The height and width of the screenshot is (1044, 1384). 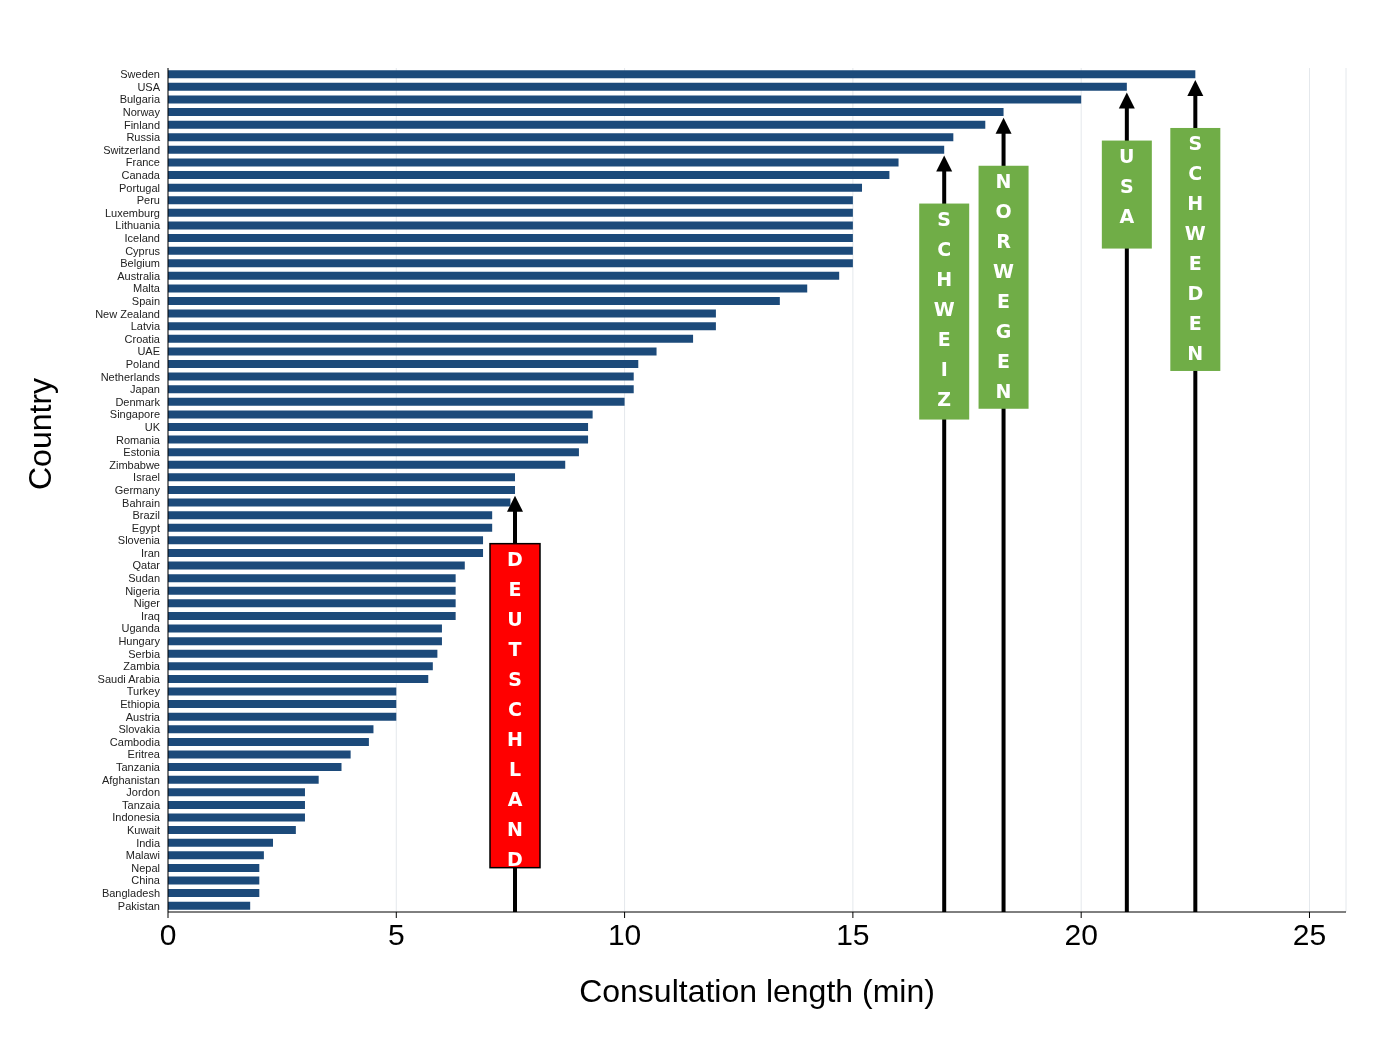 What do you see at coordinates (146, 880) in the screenshot?
I see `y-tick-label: China` at bounding box center [146, 880].